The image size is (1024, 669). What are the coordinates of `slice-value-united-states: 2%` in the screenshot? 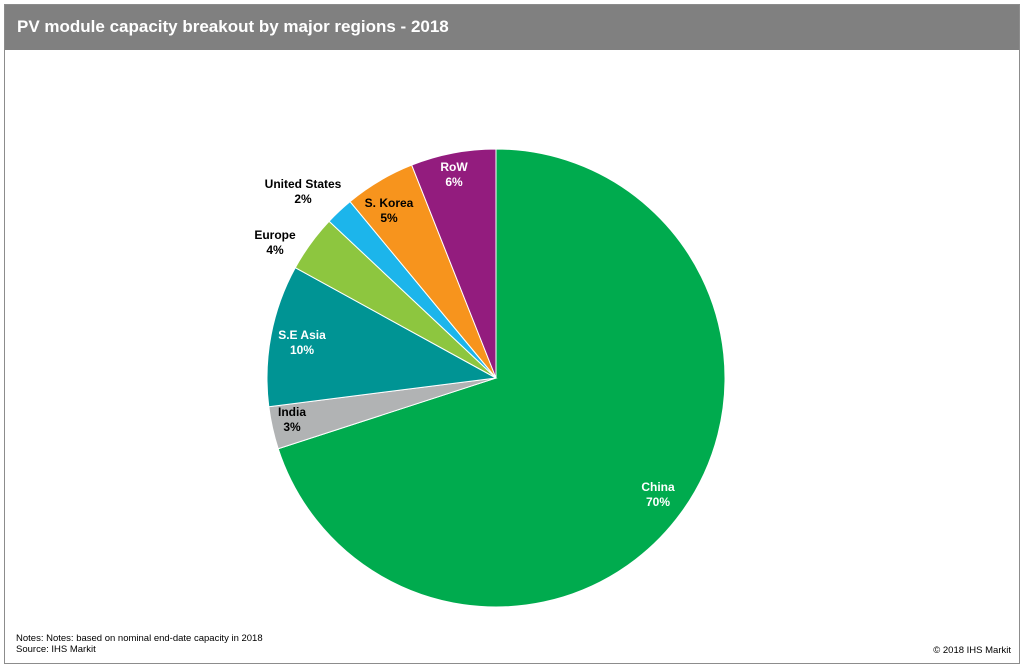 It's located at (303, 199).